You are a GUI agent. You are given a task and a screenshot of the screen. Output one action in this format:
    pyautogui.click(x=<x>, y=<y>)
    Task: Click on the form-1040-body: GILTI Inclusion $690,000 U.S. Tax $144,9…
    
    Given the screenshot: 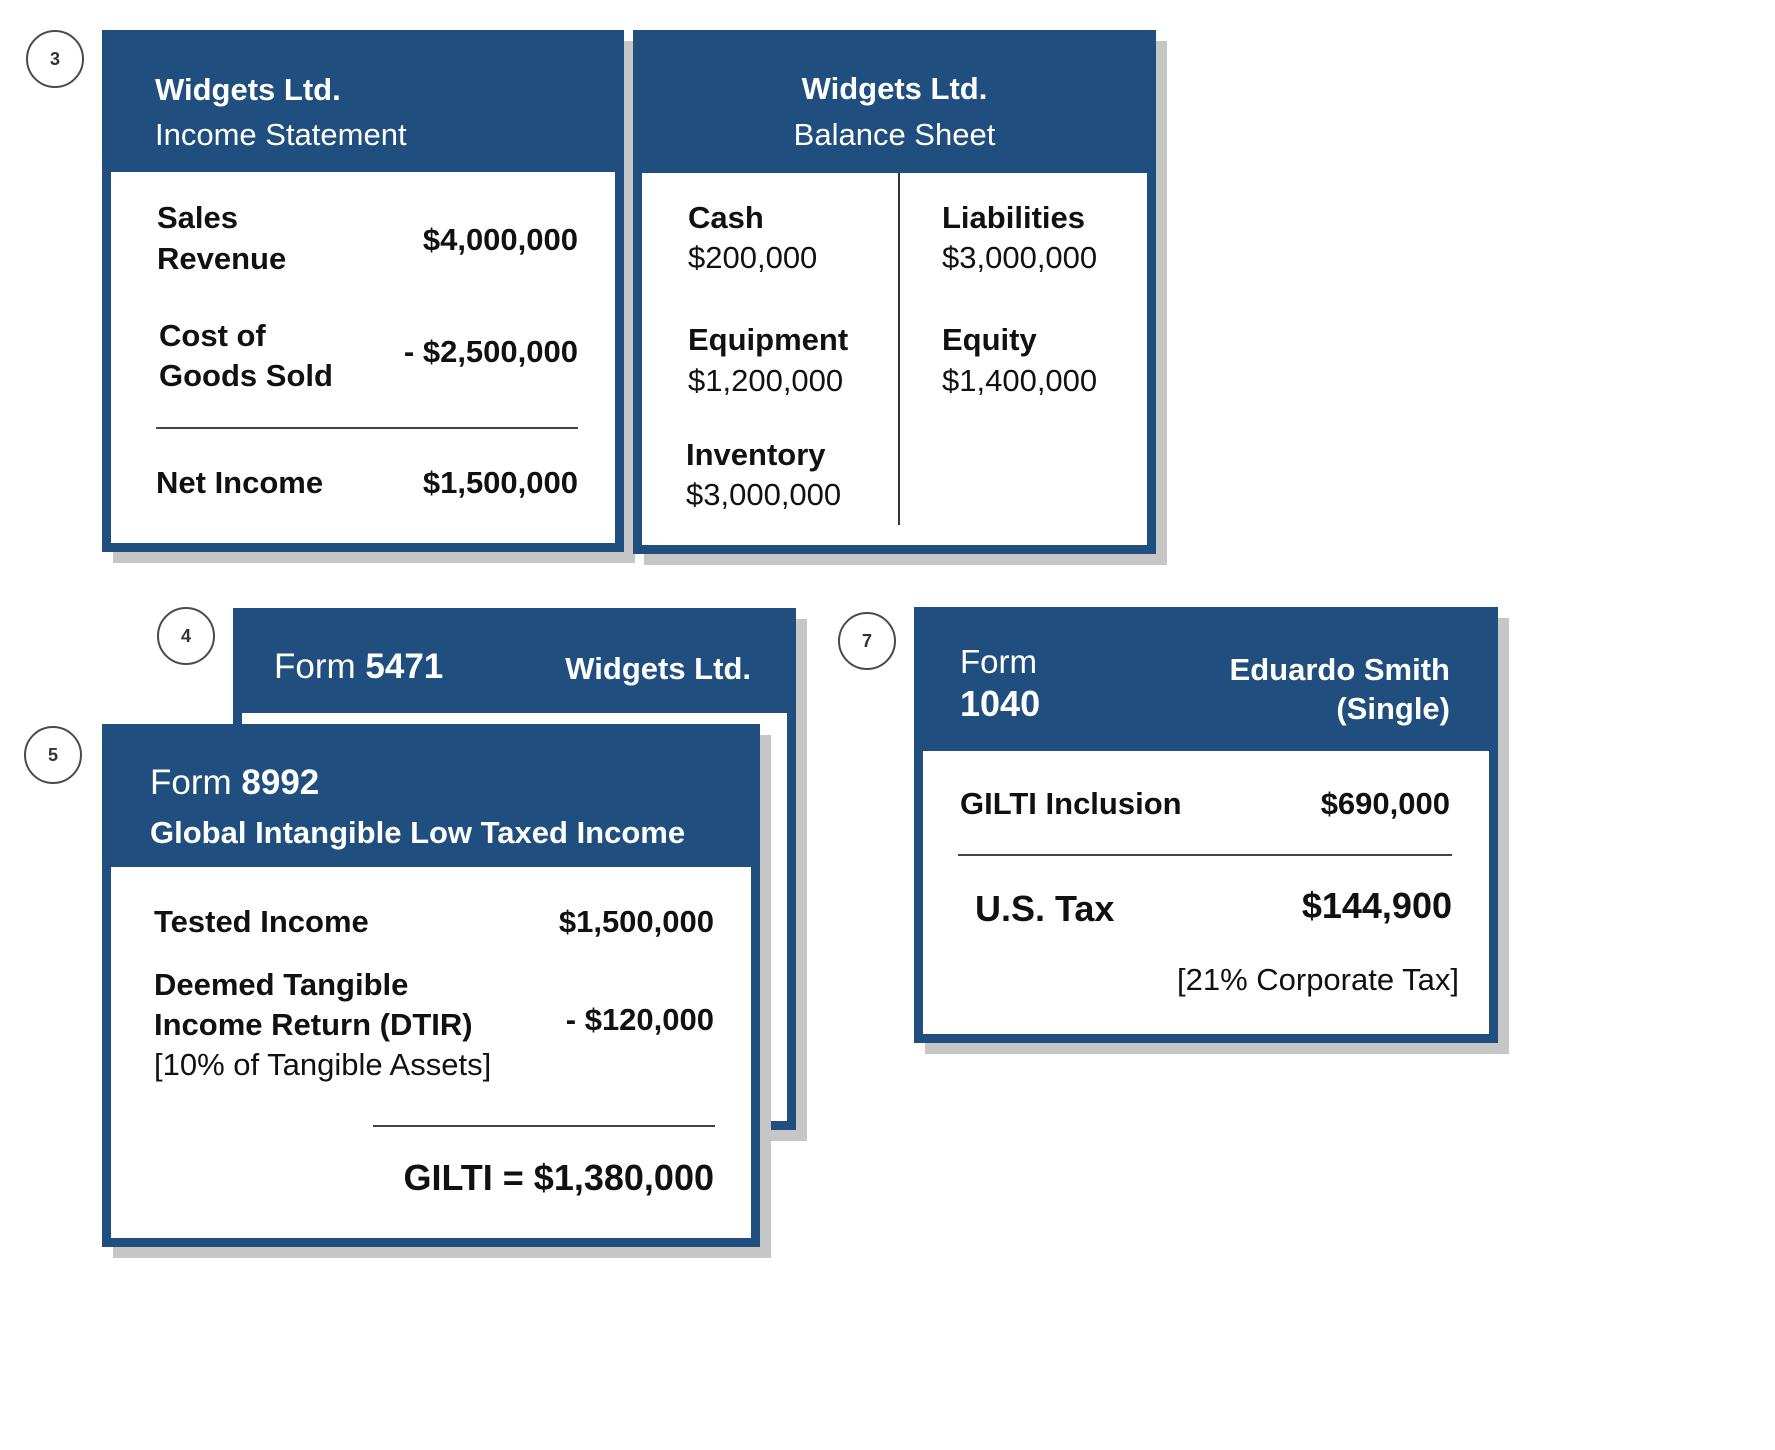 What is the action you would take?
    pyautogui.click(x=1206, y=892)
    